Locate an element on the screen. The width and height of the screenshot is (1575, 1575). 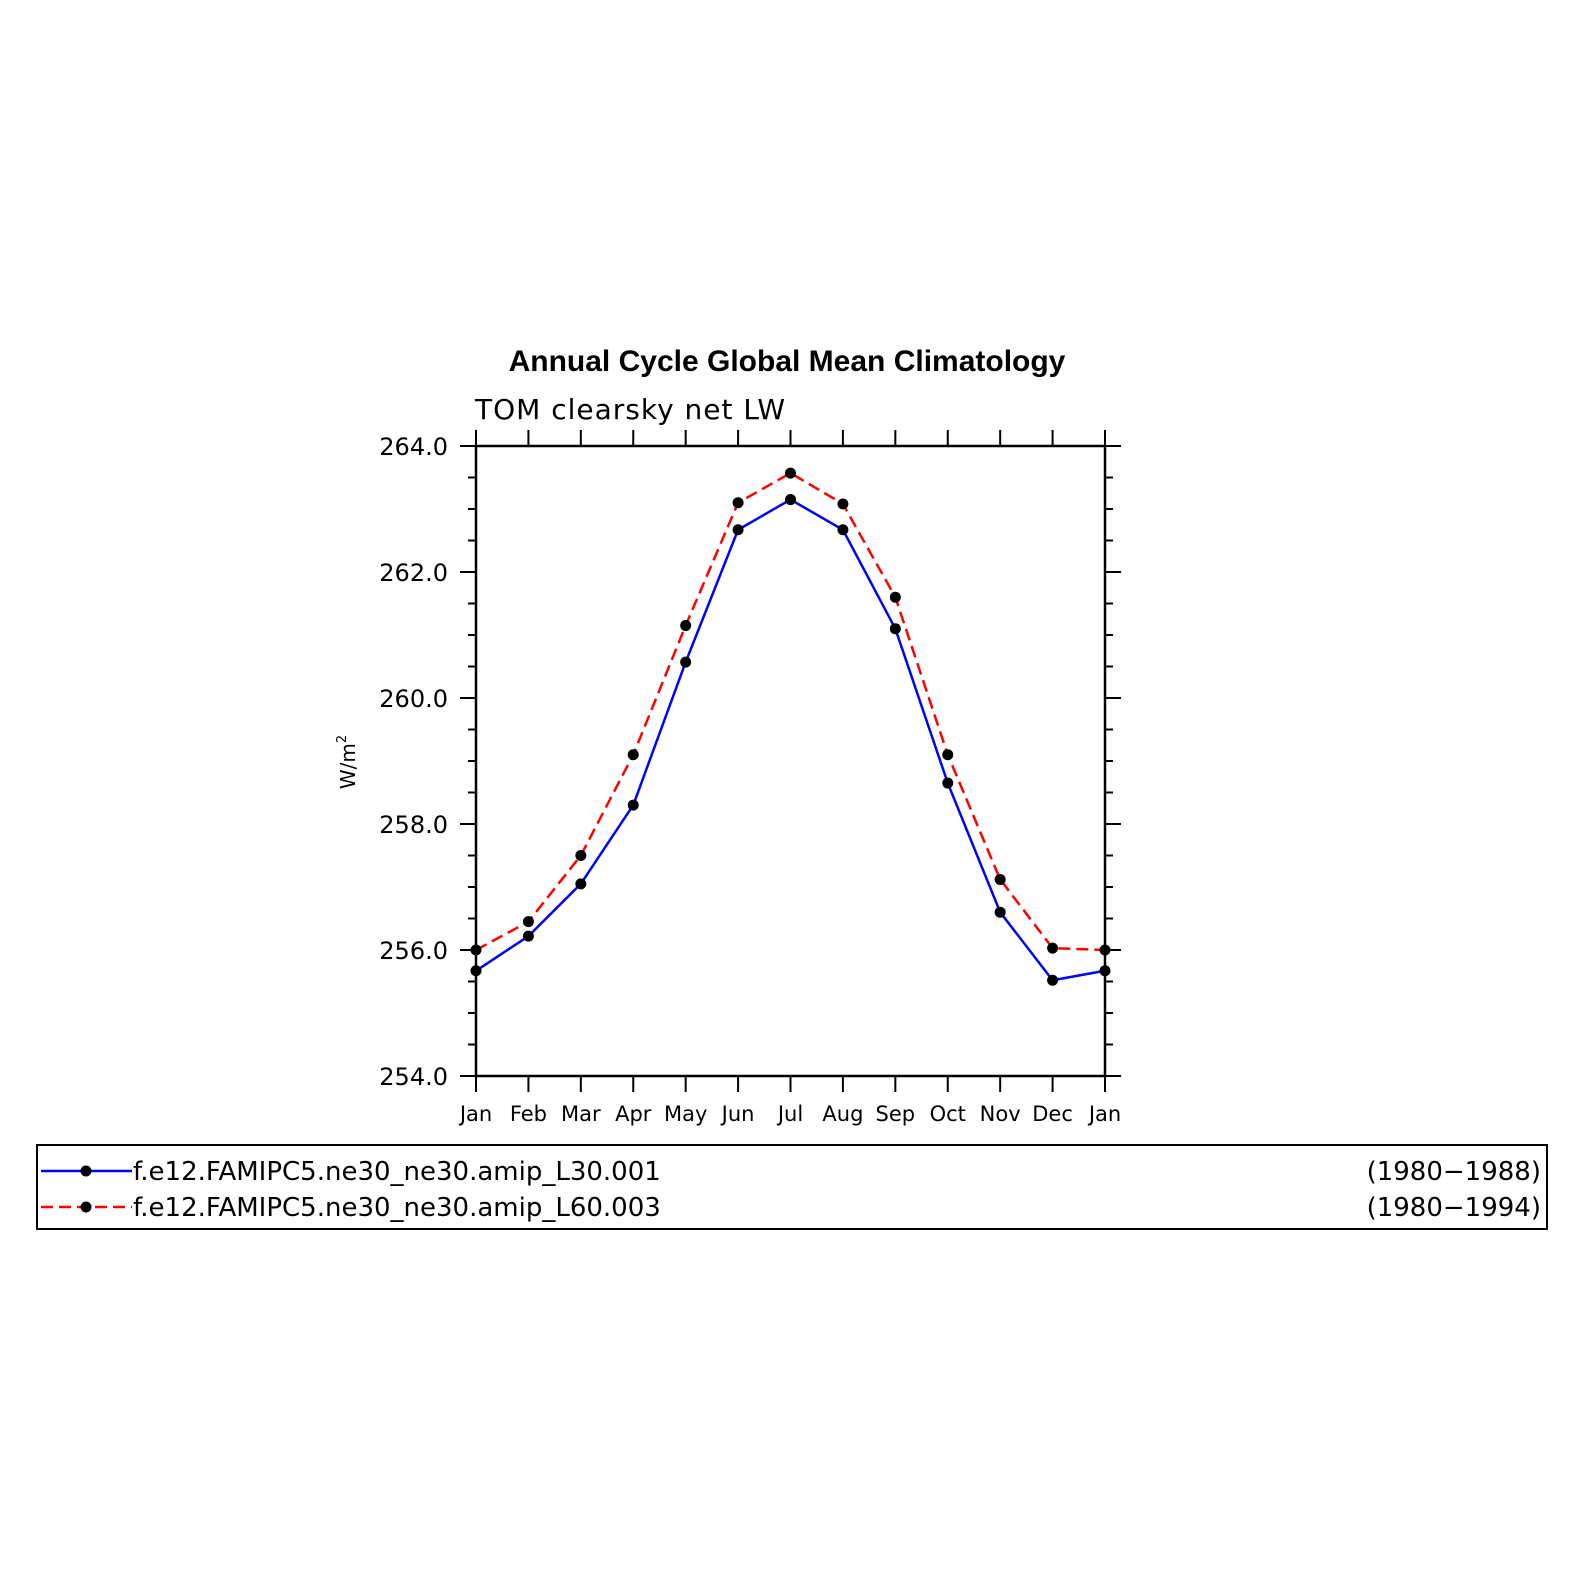
y-tick-label: 254.0 is located at coordinates (413, 1077).